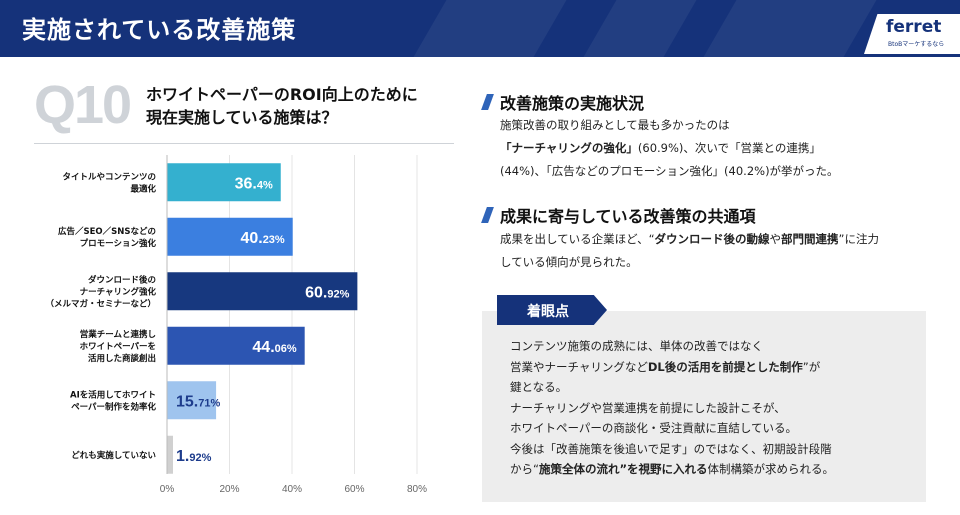  I want to click on section1-title: 改善施策の実施状況, so click(572, 103).